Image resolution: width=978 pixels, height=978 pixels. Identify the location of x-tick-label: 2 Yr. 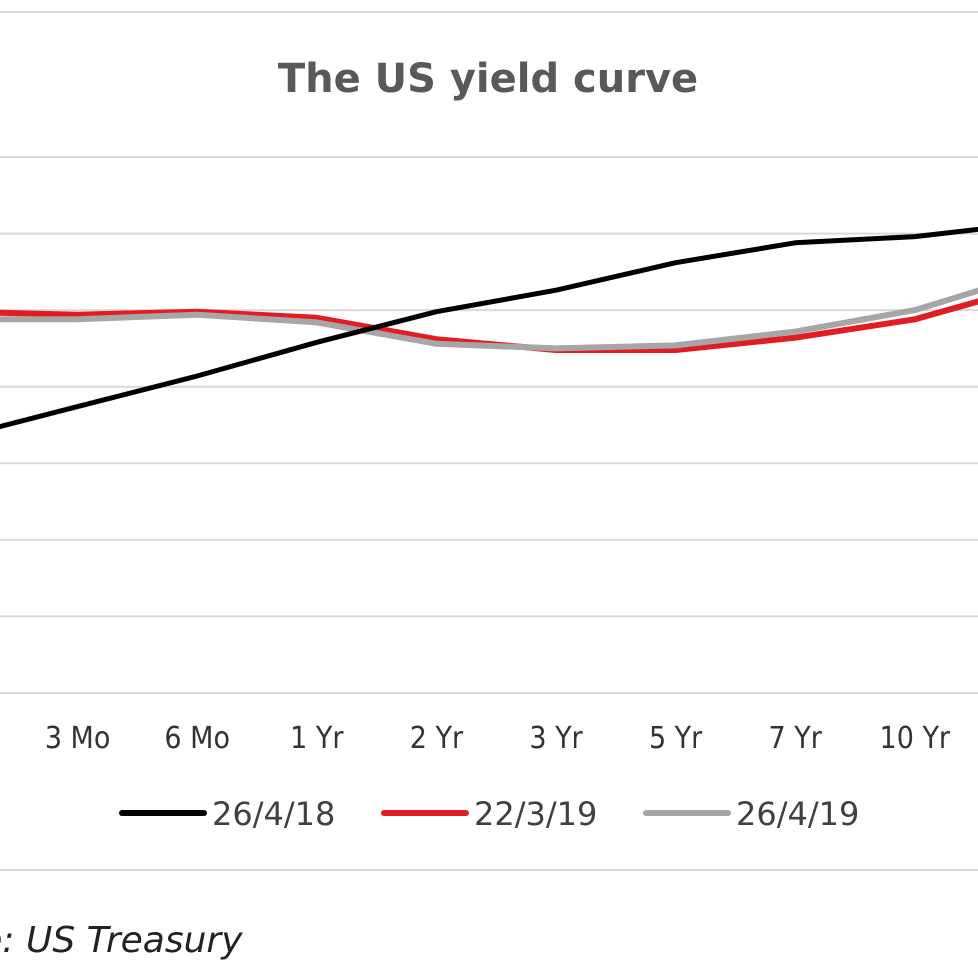
(437, 738).